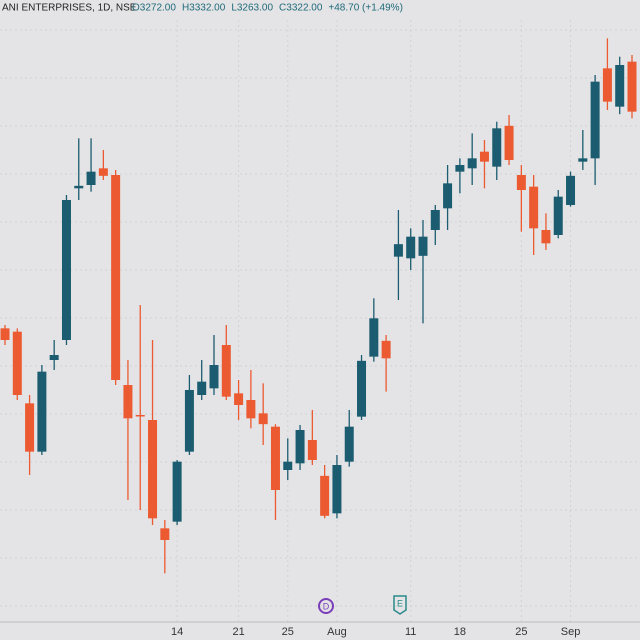 The image size is (640, 640). I want to click on x-tick-label: 11, so click(410, 632).